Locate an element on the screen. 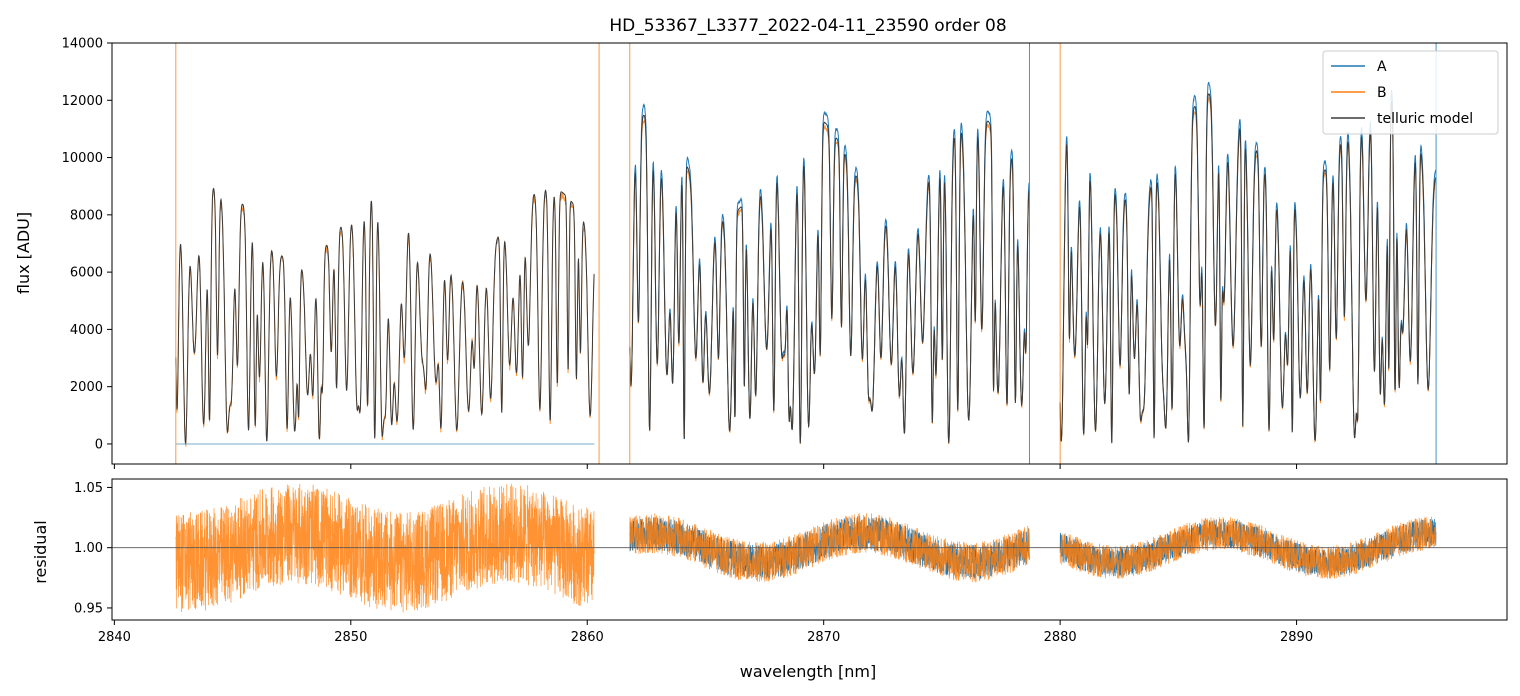 This screenshot has width=1520, height=696. y-tick-label: 2000 is located at coordinates (86, 387).